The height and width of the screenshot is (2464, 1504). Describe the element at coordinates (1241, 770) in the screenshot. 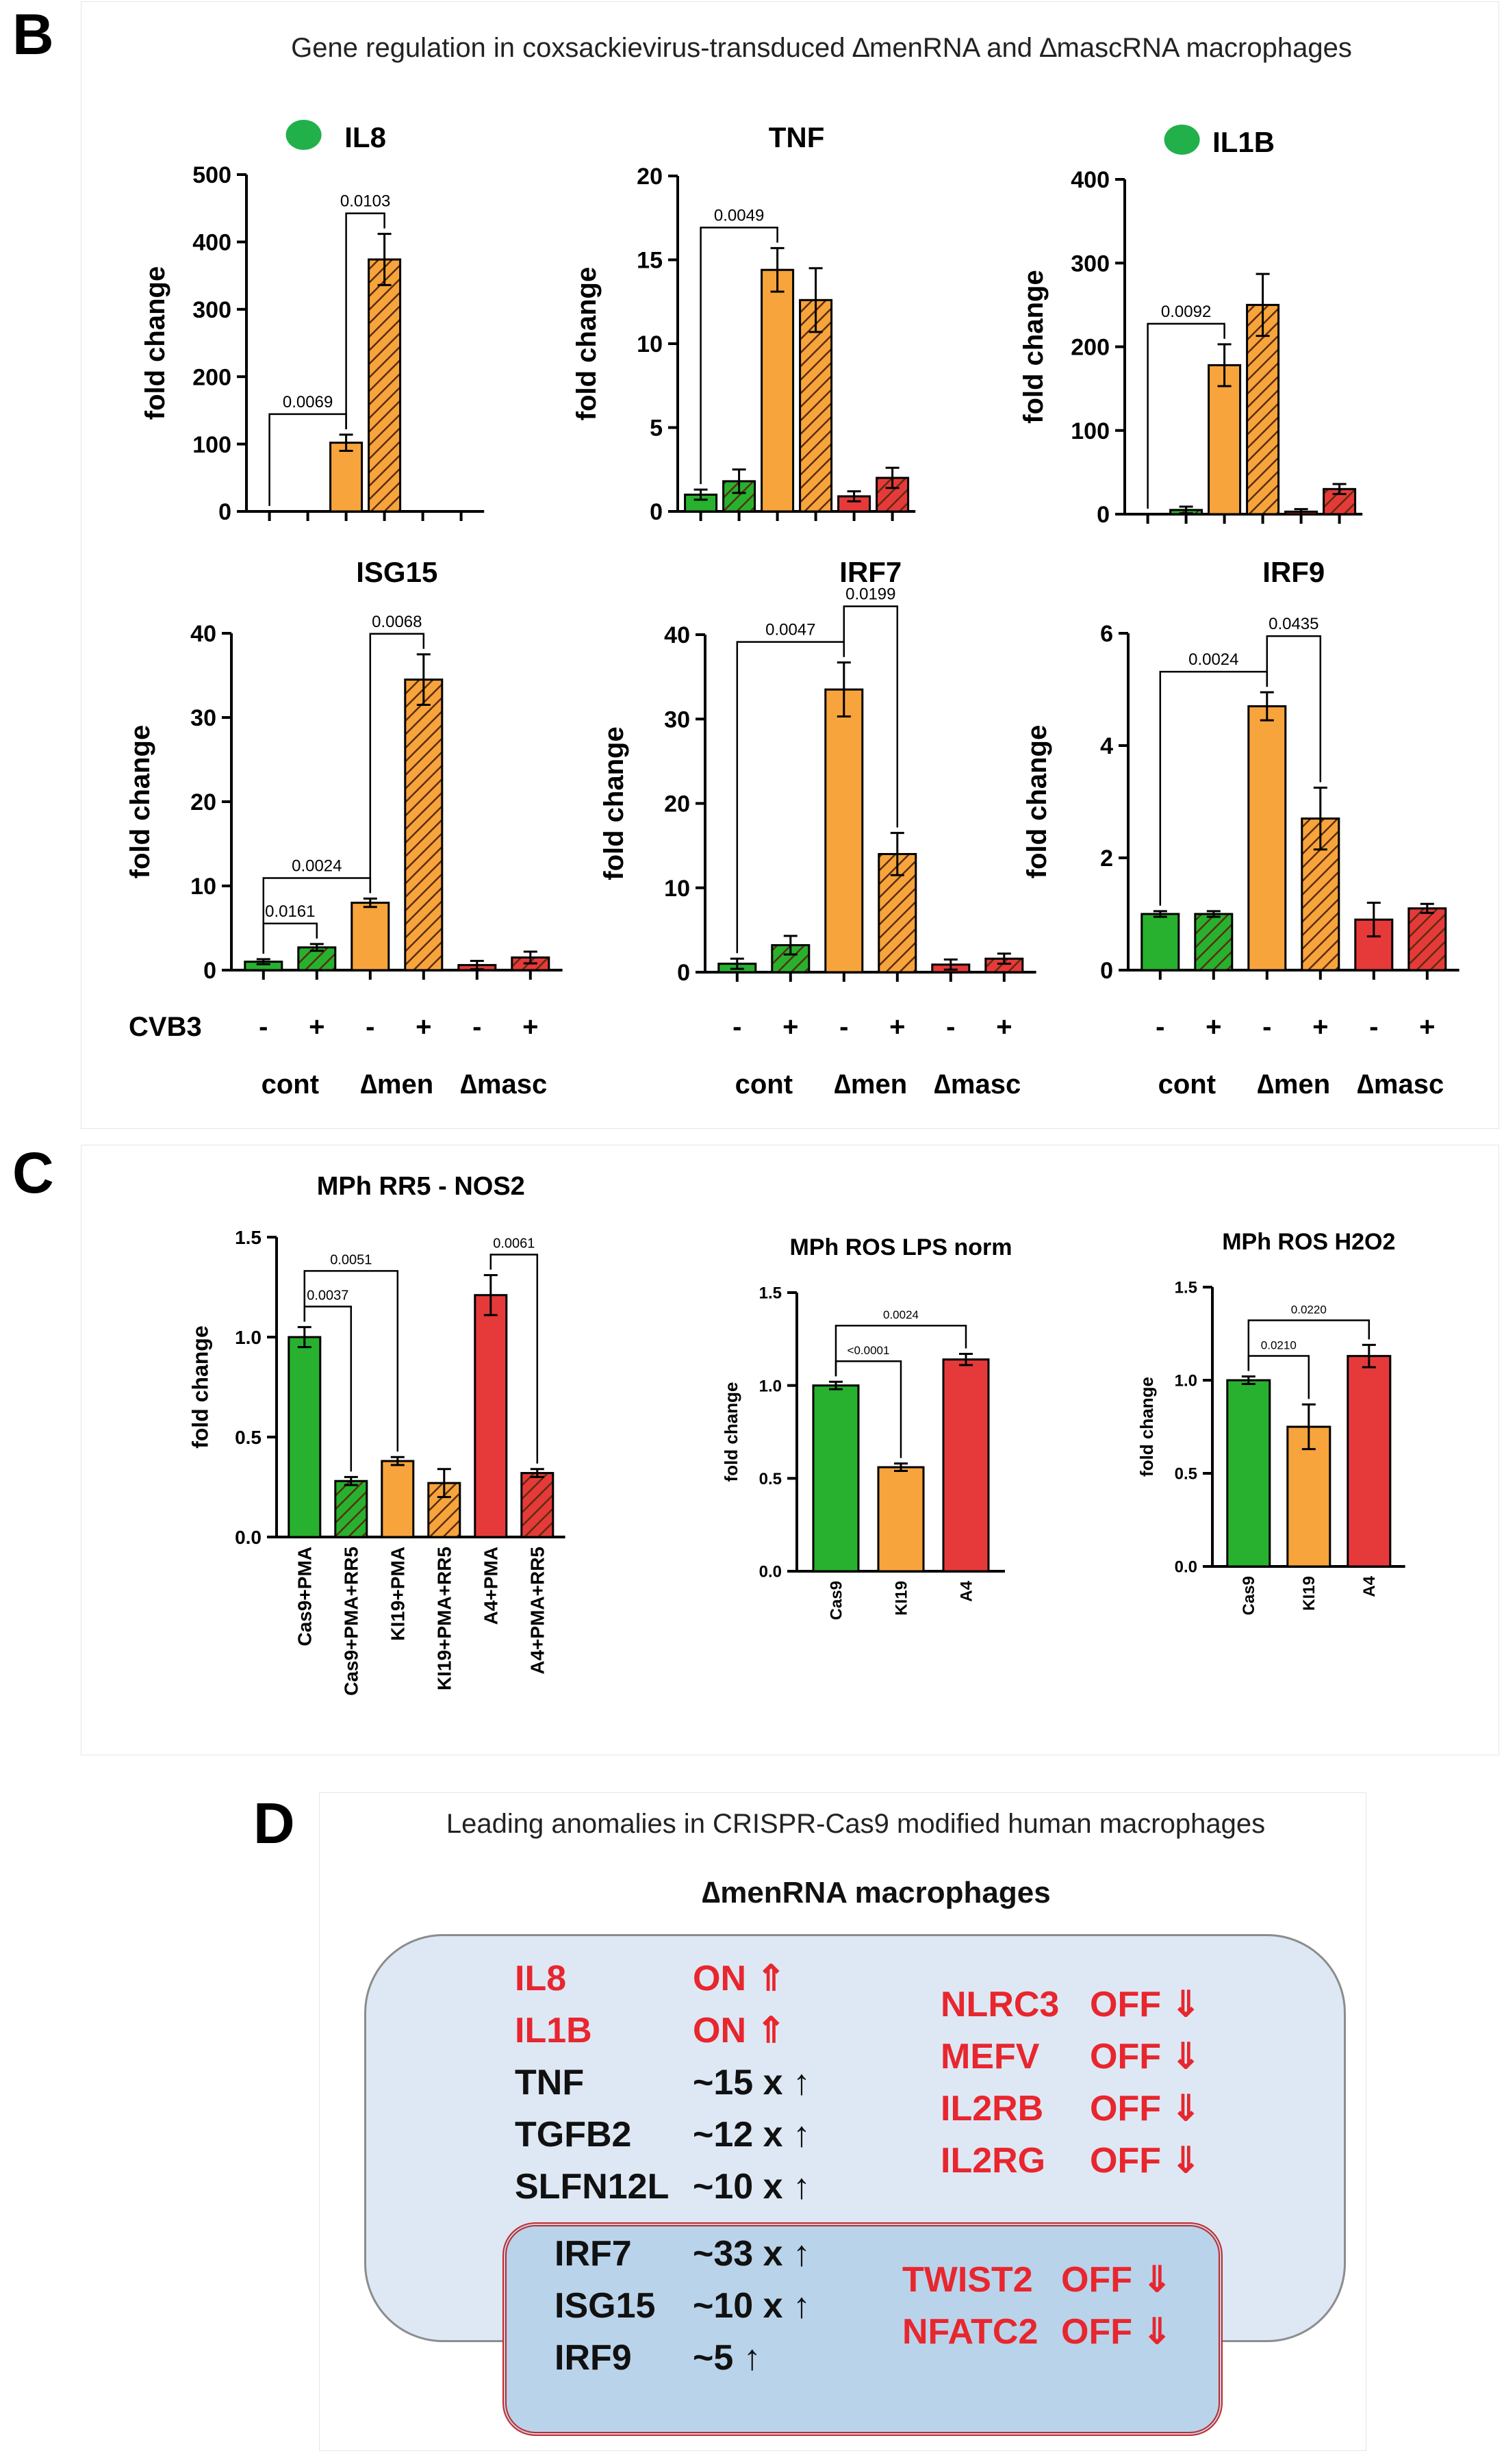

I see `chart-irf9: IRF9 0 2 4 6 fold change 0.0024 0.0435` at that location.